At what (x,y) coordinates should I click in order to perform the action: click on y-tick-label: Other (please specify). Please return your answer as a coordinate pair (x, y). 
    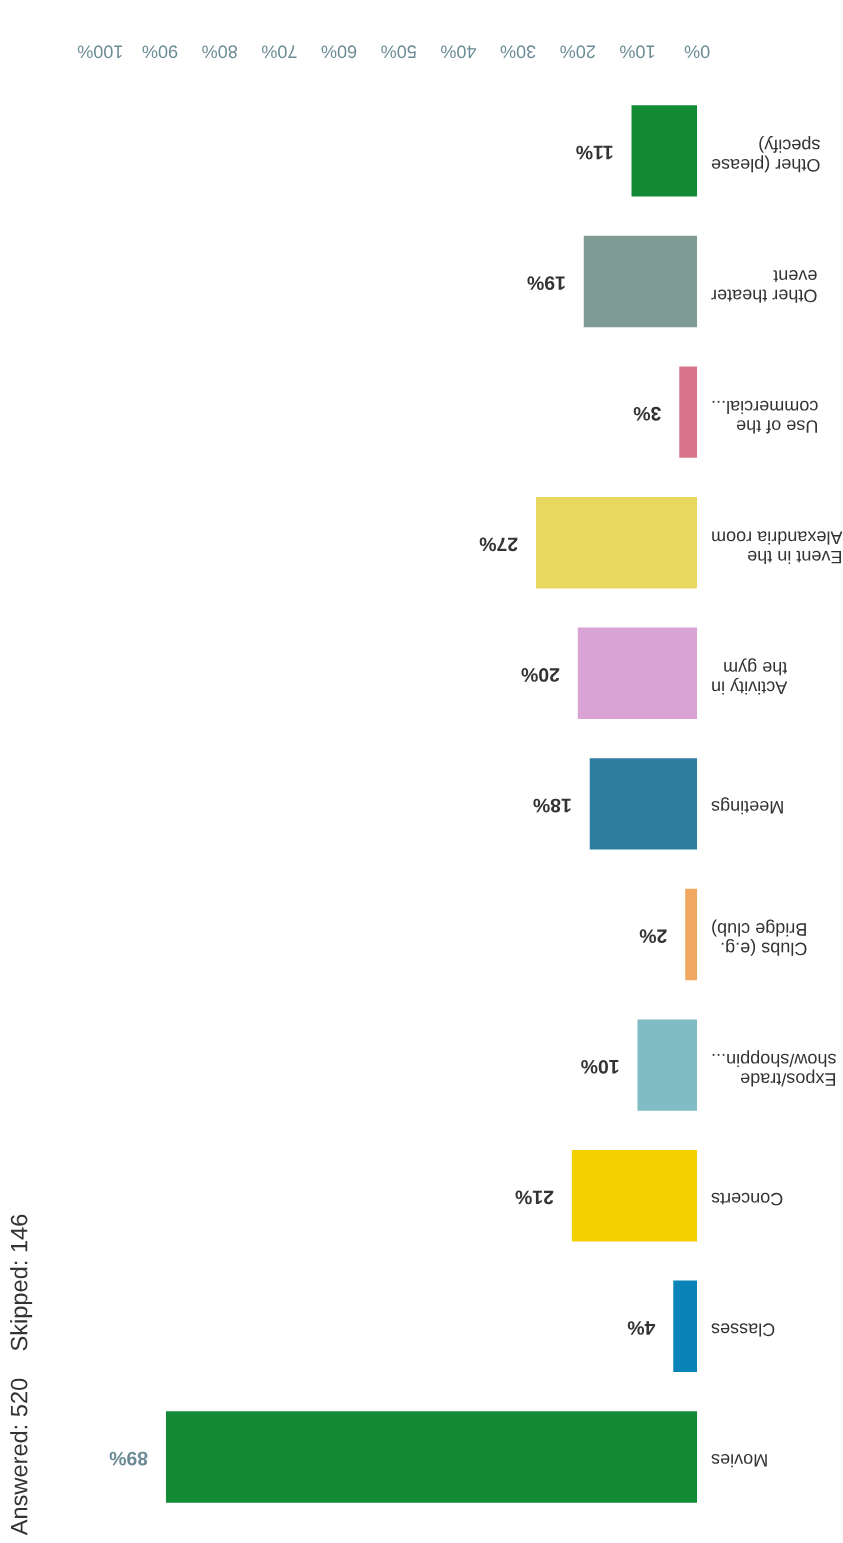
    Looking at the image, I should click on (765, 154).